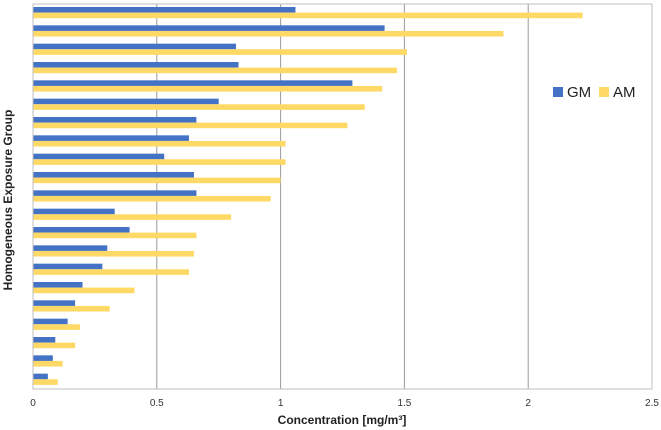 The width and height of the screenshot is (661, 430). What do you see at coordinates (344, 403) in the screenshot?
I see `x-tick-labels: 0 0.5 1 1.5 2 2.5` at bounding box center [344, 403].